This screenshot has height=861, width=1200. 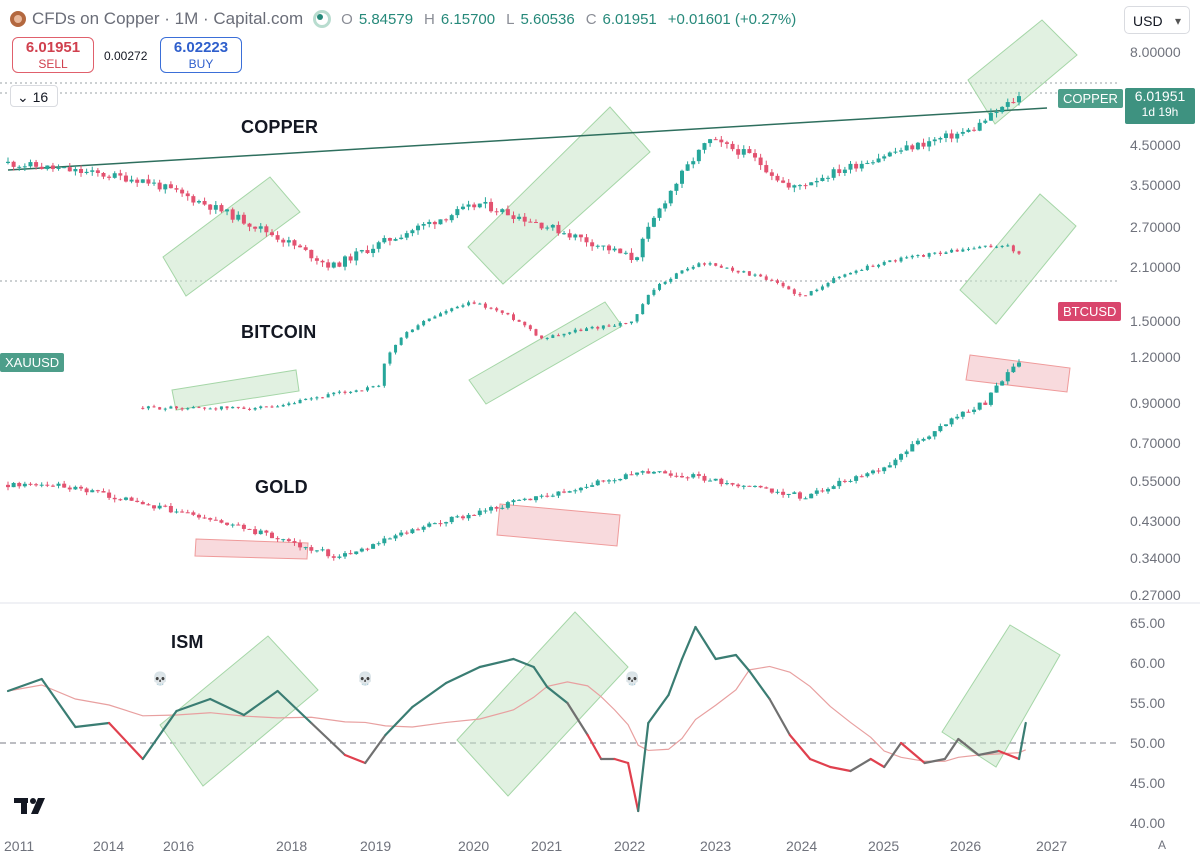 I want to click on currency-select: USD ▾, so click(x=1157, y=20).